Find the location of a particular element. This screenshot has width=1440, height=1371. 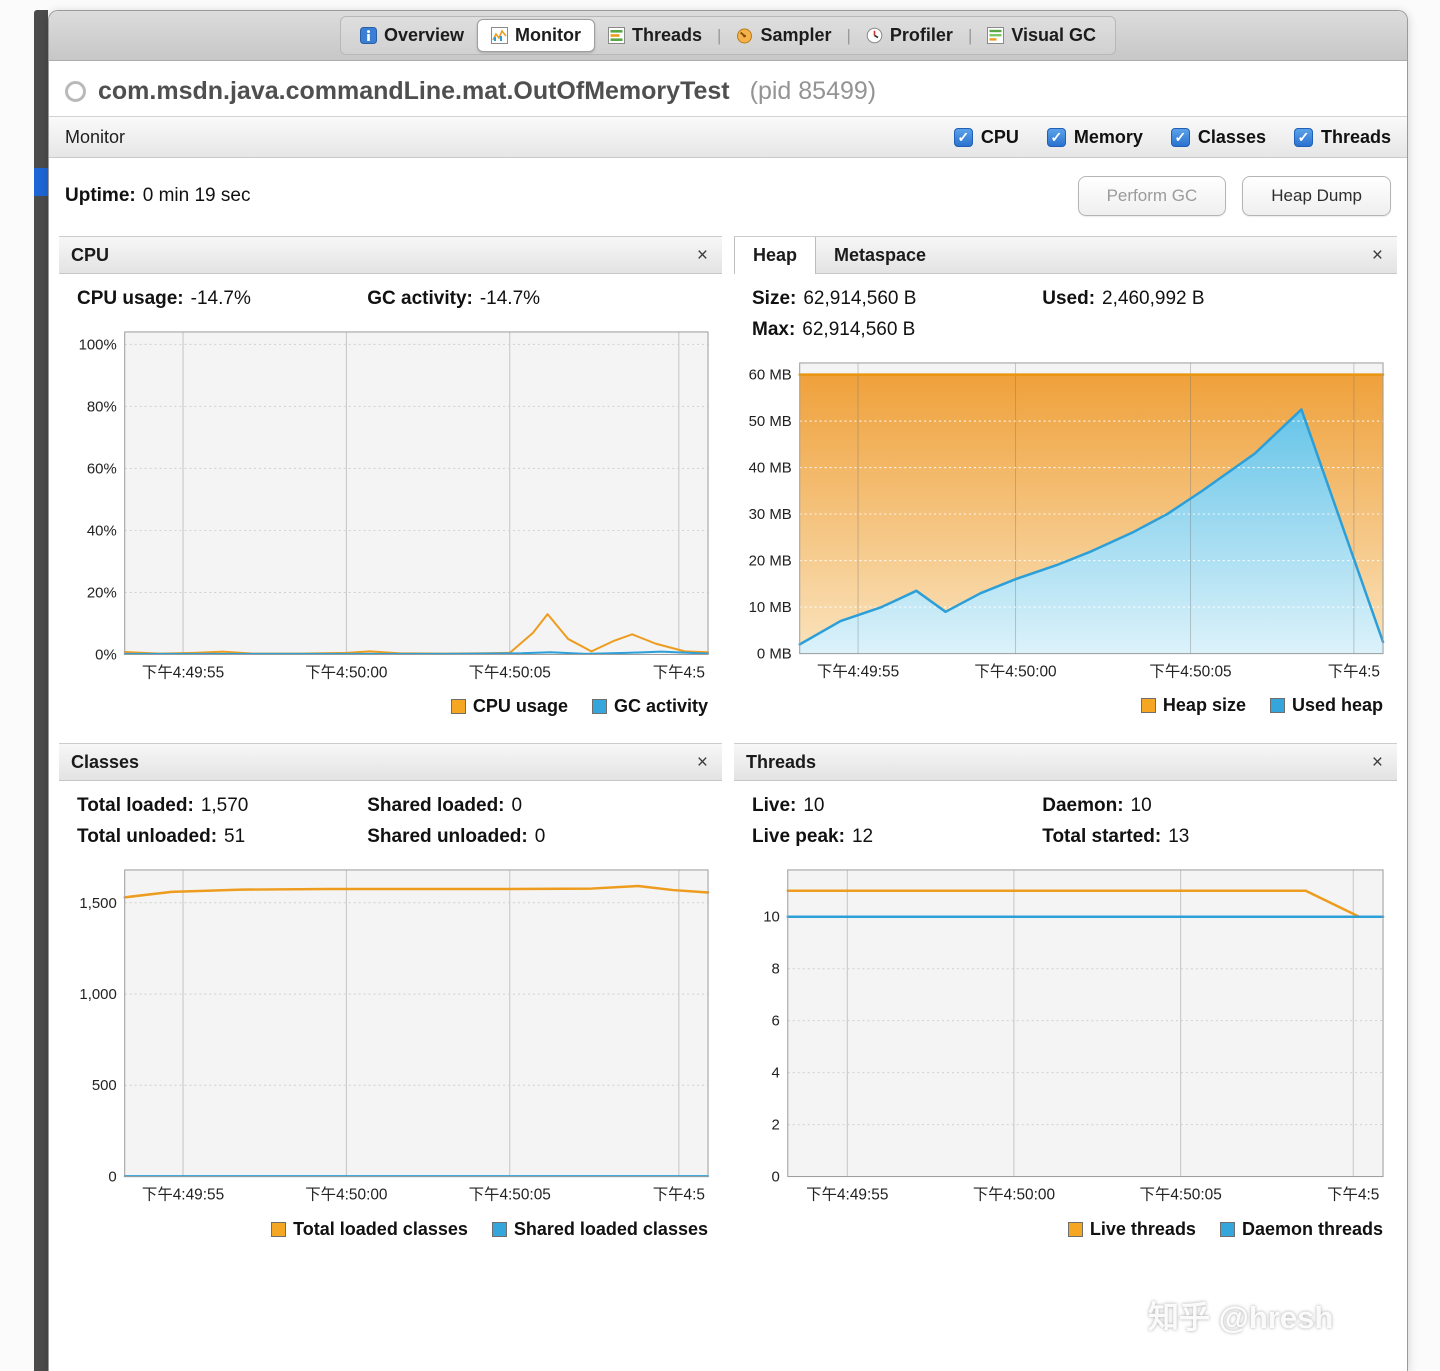

svg-text: 20 MB is located at coordinates (770, 561).